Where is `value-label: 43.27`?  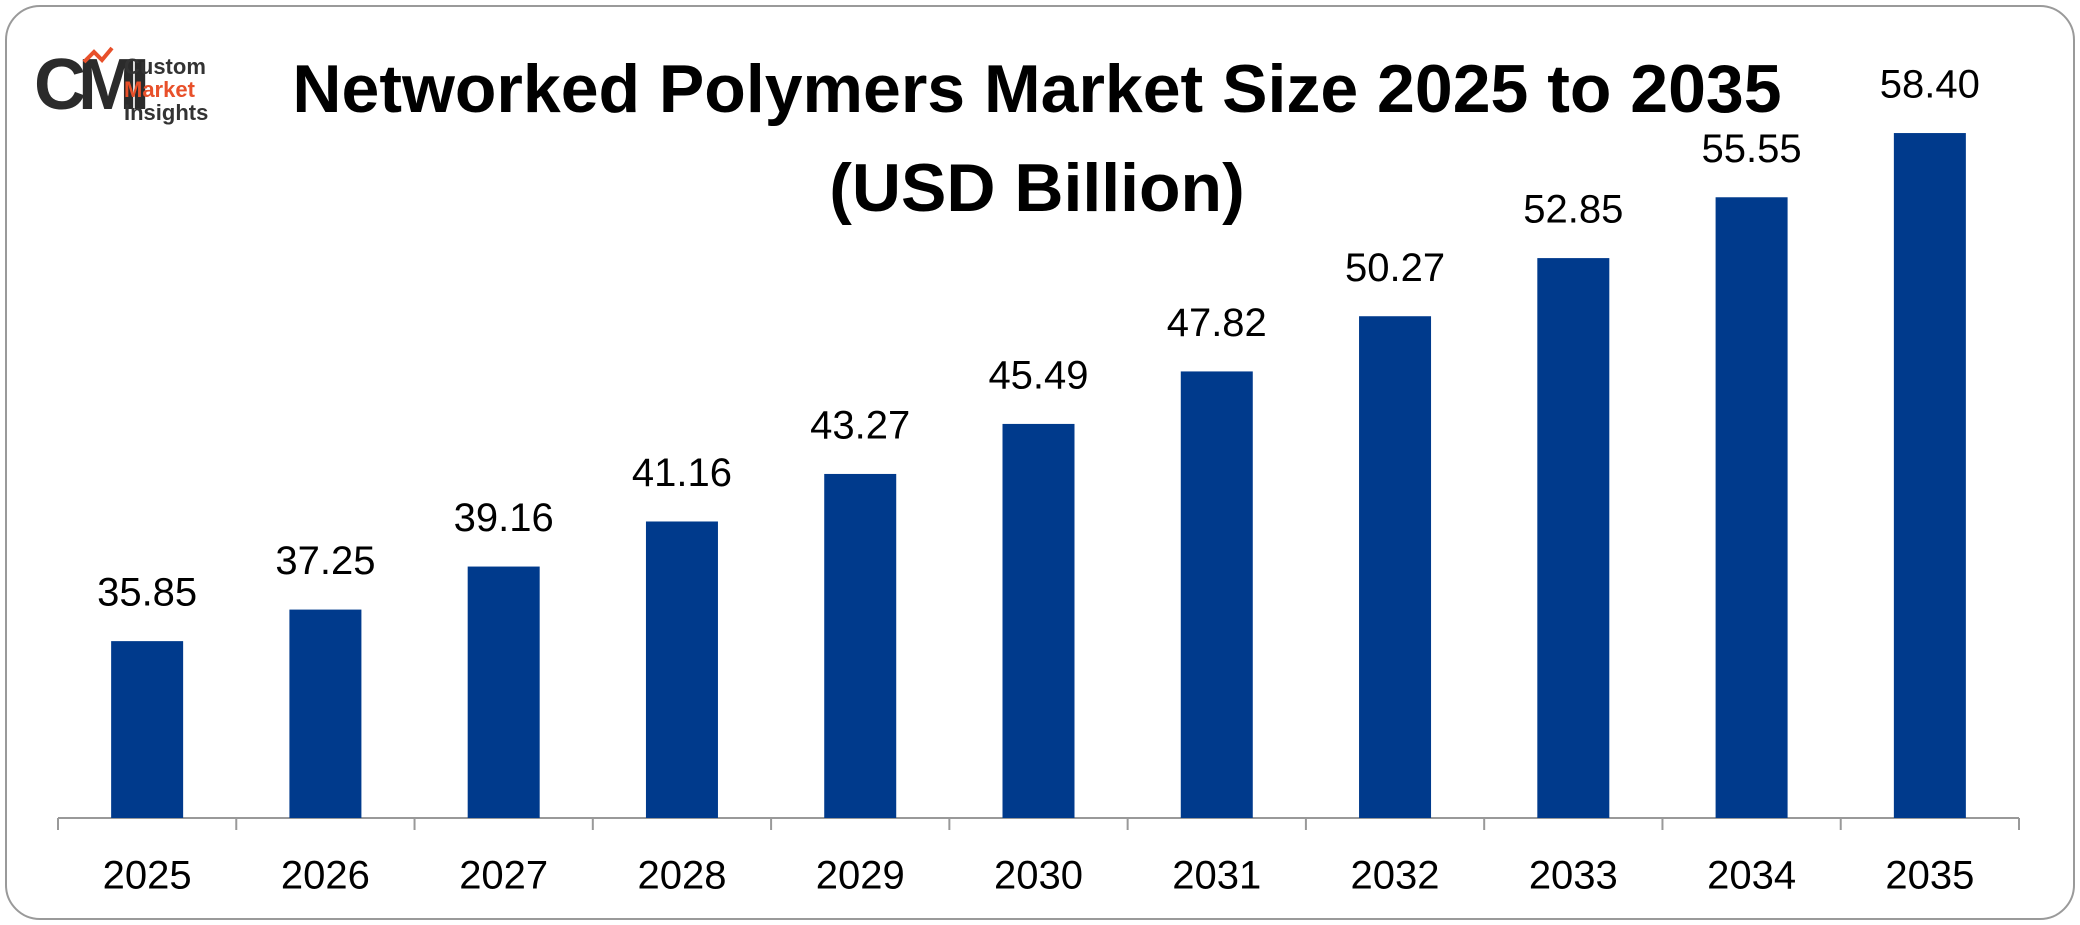 value-label: 43.27 is located at coordinates (860, 426).